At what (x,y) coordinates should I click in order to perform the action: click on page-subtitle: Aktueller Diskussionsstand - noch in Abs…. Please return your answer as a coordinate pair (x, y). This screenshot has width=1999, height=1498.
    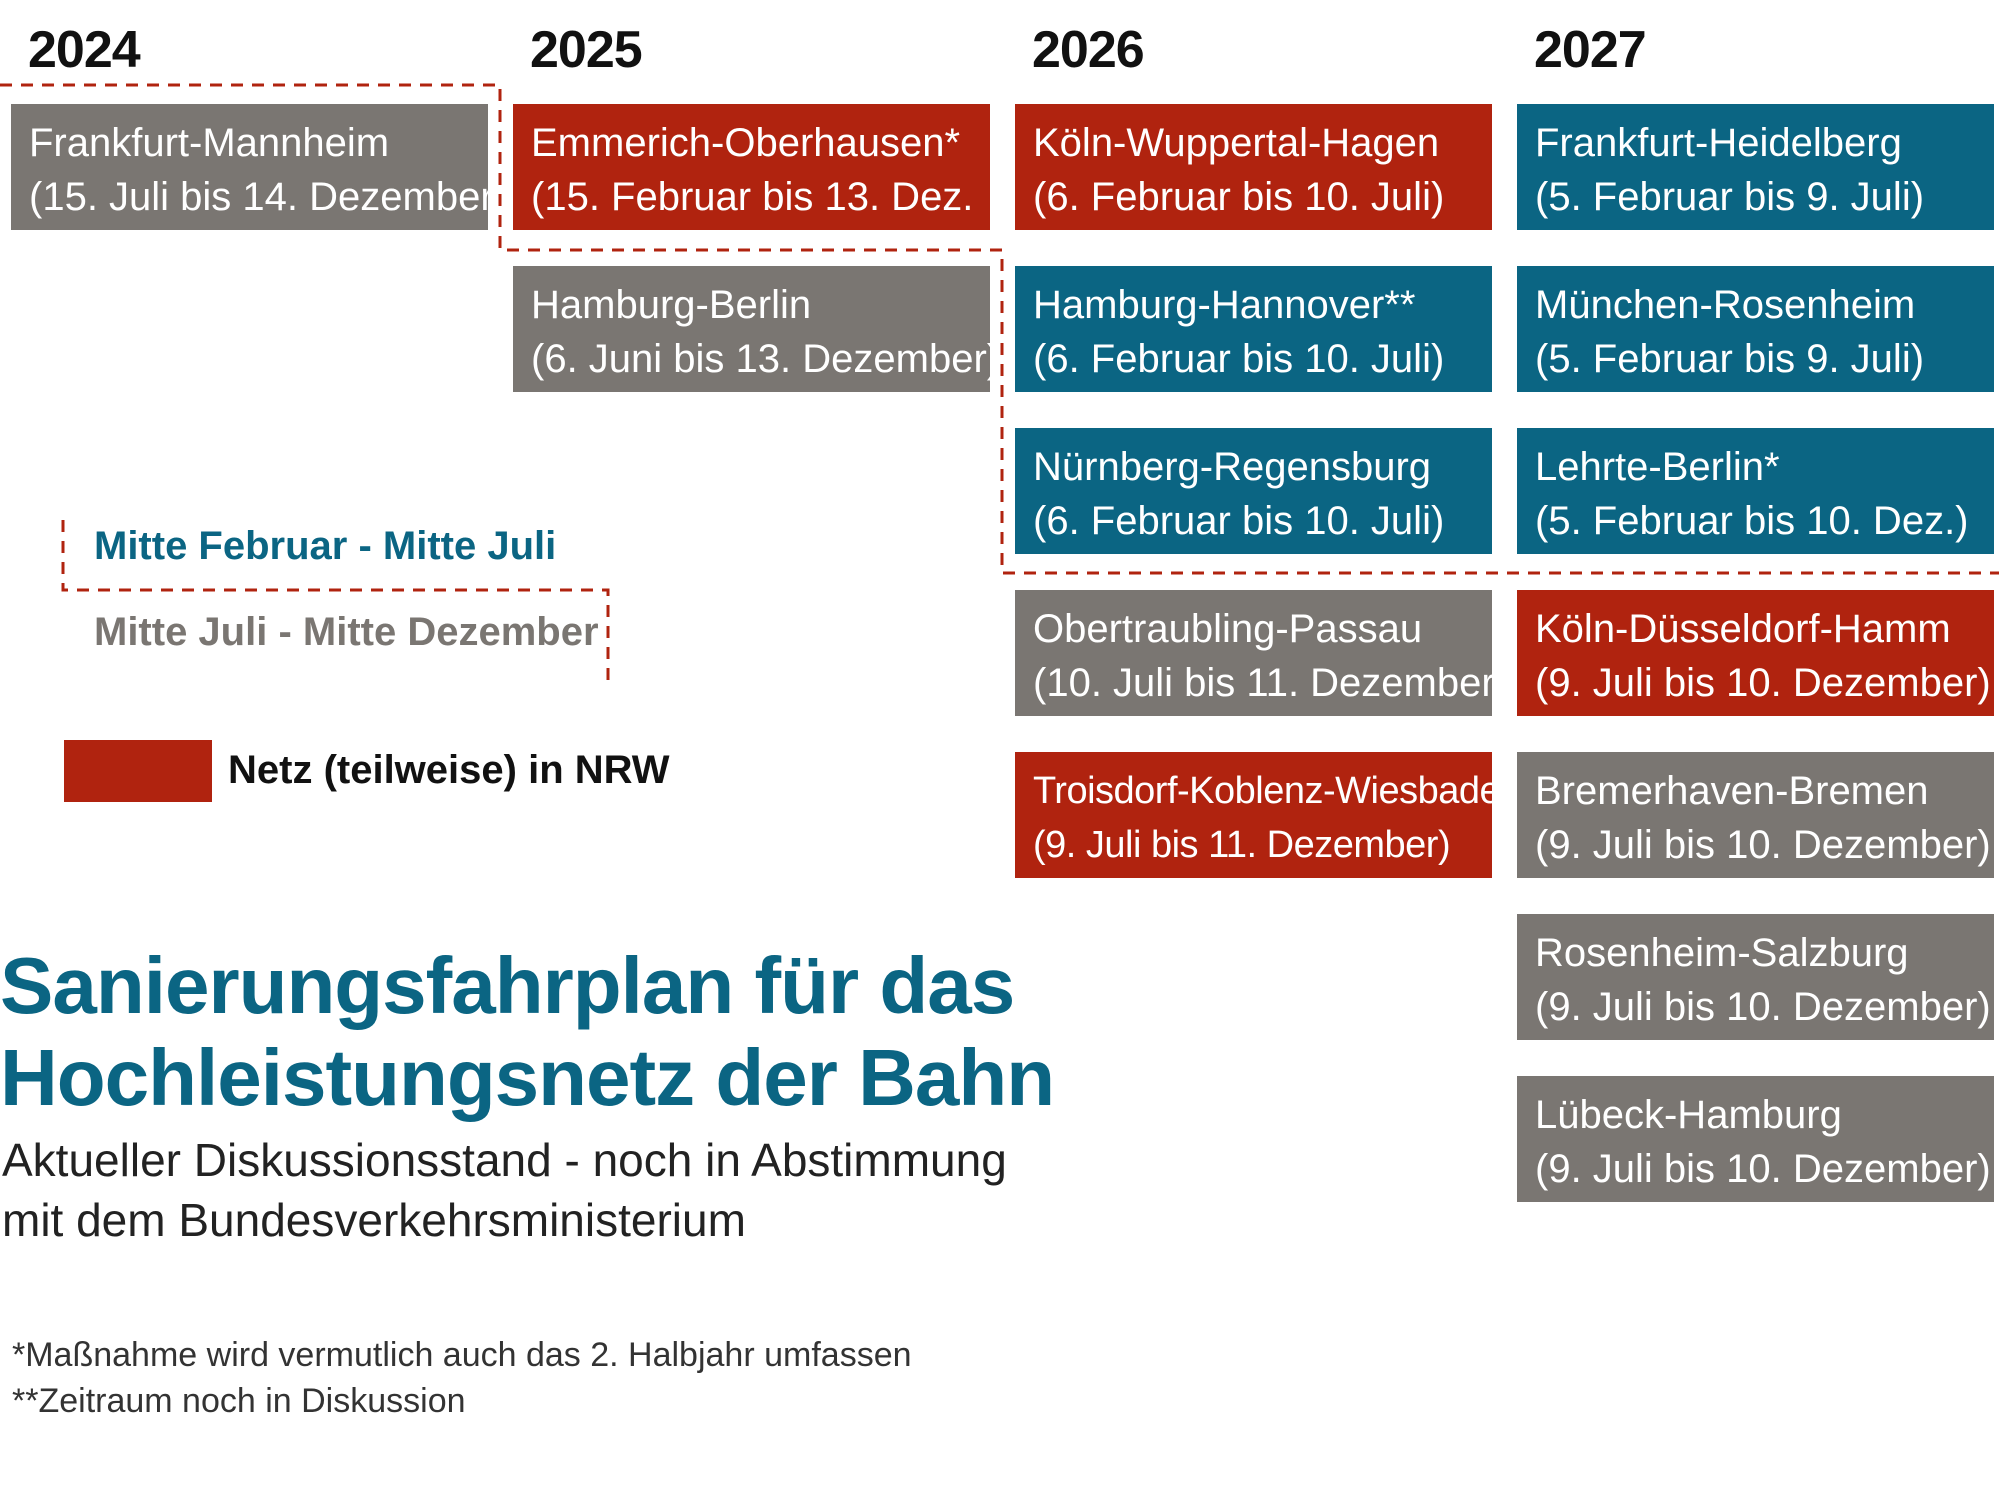
    Looking at the image, I should click on (504, 1190).